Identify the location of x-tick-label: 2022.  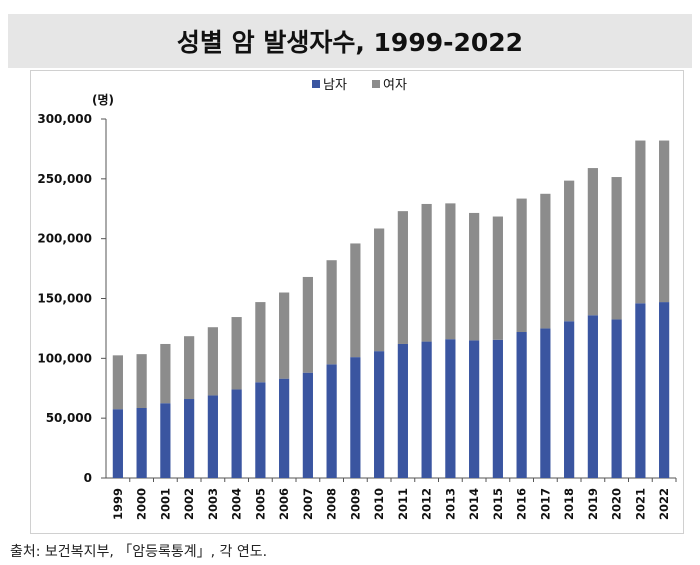
(664, 504).